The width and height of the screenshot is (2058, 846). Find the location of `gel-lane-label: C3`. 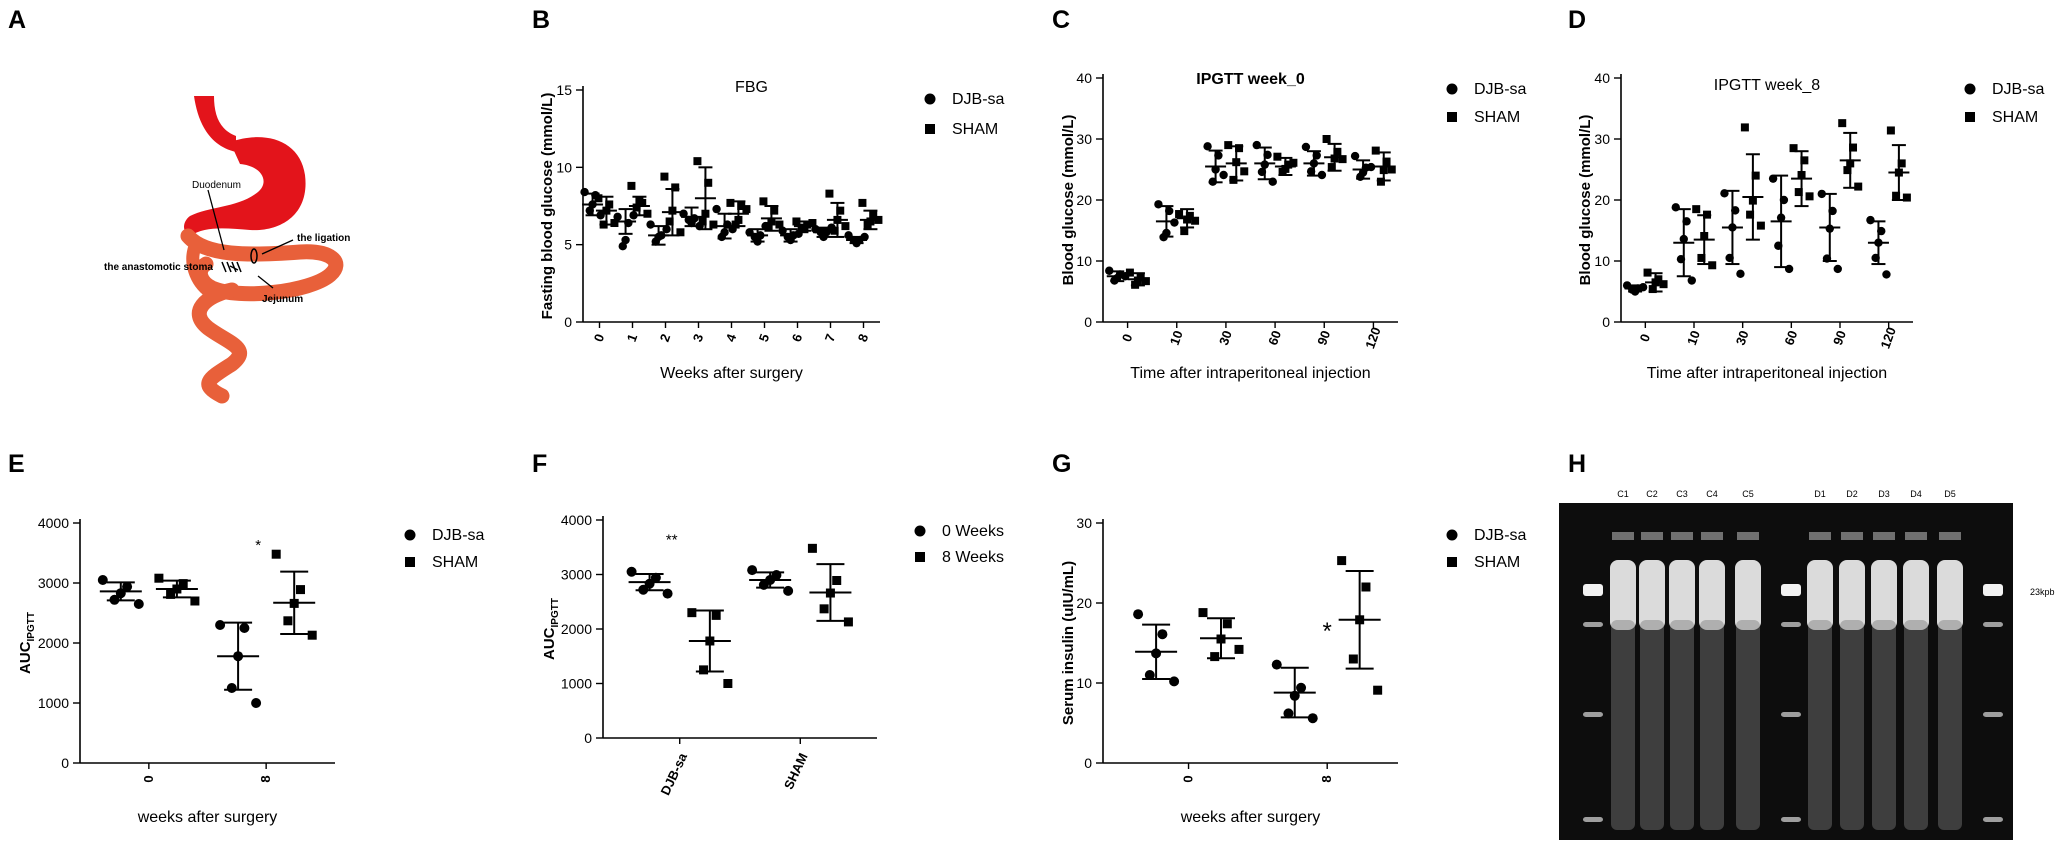

gel-lane-label: C3 is located at coordinates (1682, 494).